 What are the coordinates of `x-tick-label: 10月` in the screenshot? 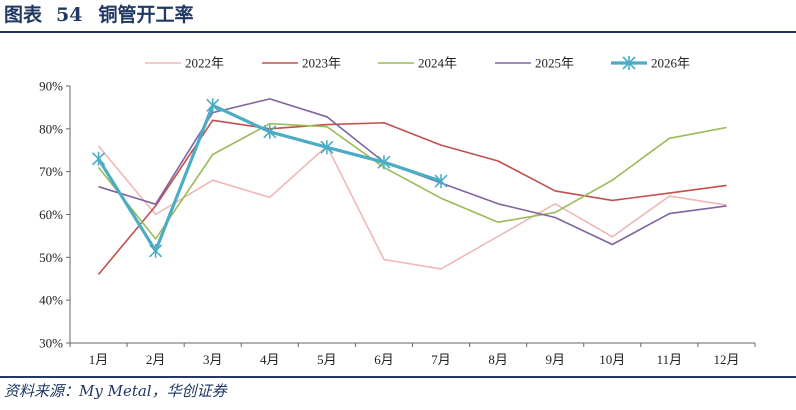 It's located at (612, 359).